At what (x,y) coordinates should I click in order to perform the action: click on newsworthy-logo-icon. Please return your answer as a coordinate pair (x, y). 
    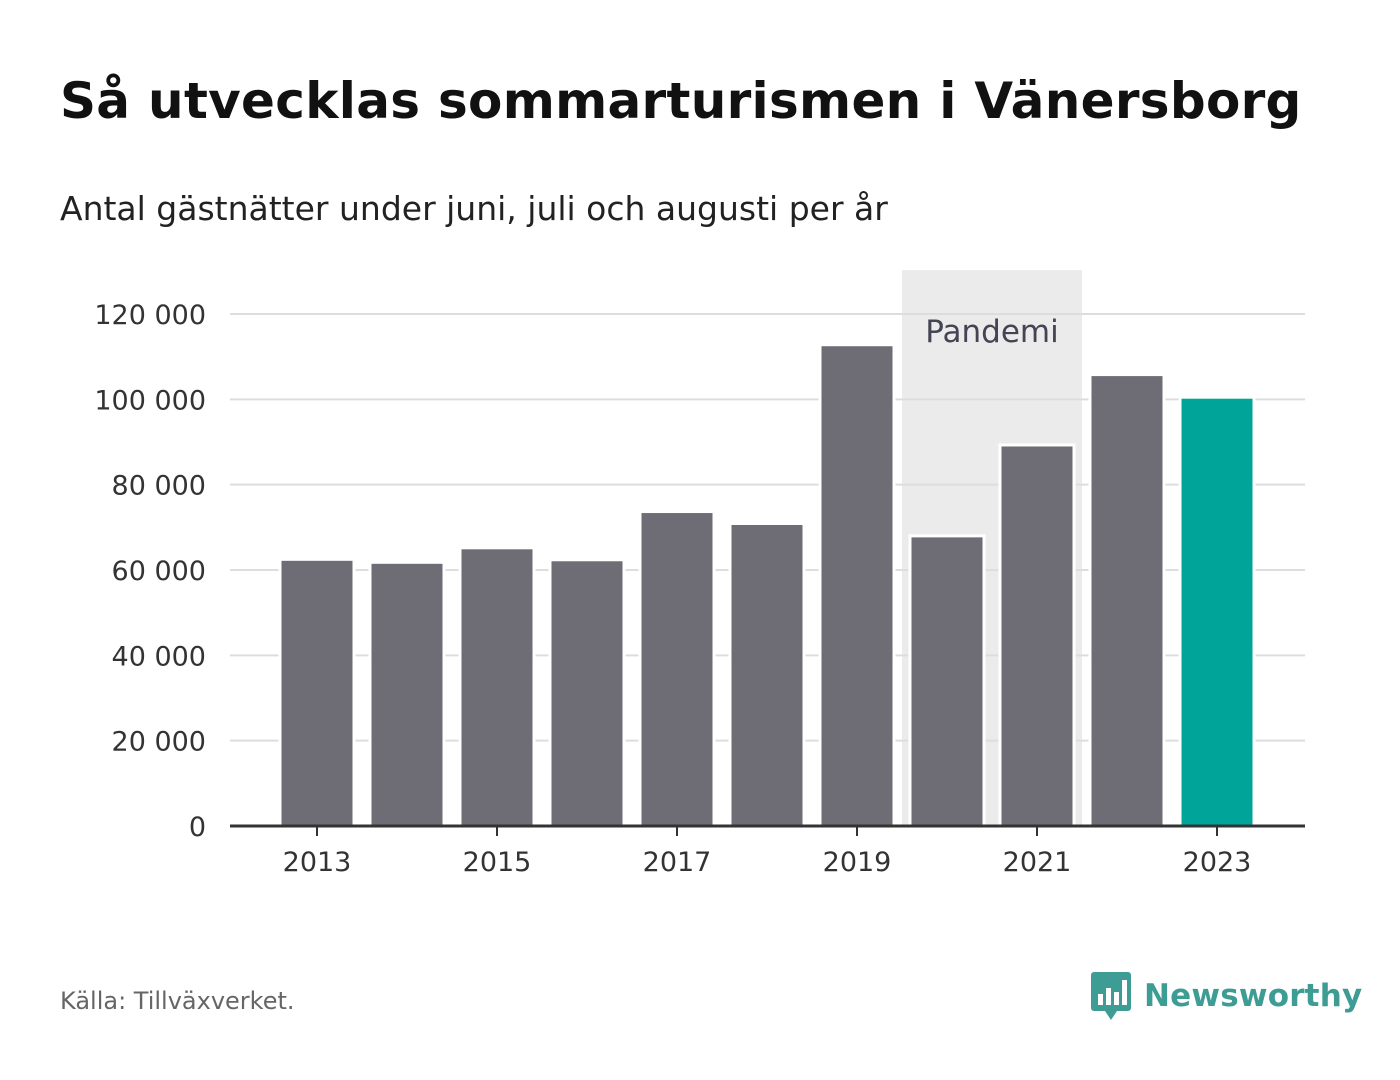
    Looking at the image, I should click on (1111, 996).